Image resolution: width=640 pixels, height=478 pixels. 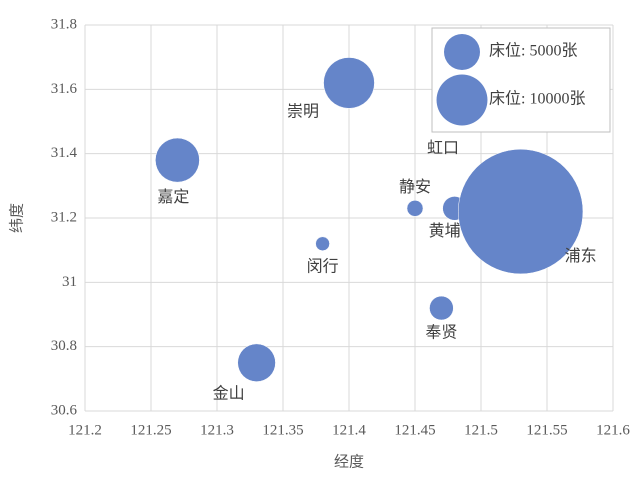 I want to click on y-tick-label: 30.8, so click(x=64, y=346).